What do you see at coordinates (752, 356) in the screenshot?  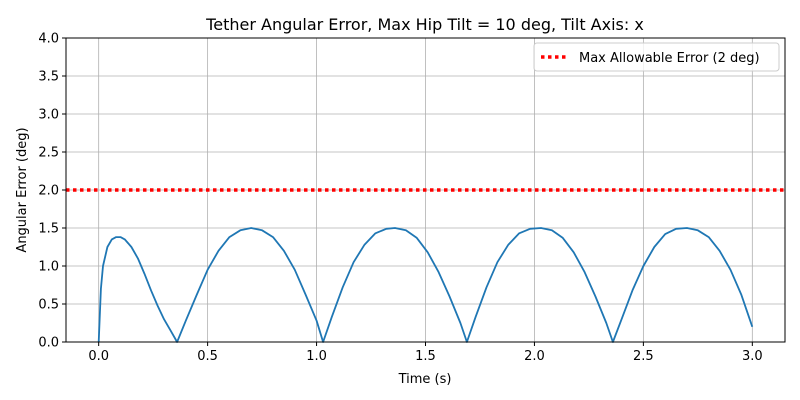 I see `x-tick-label: 3.0` at bounding box center [752, 356].